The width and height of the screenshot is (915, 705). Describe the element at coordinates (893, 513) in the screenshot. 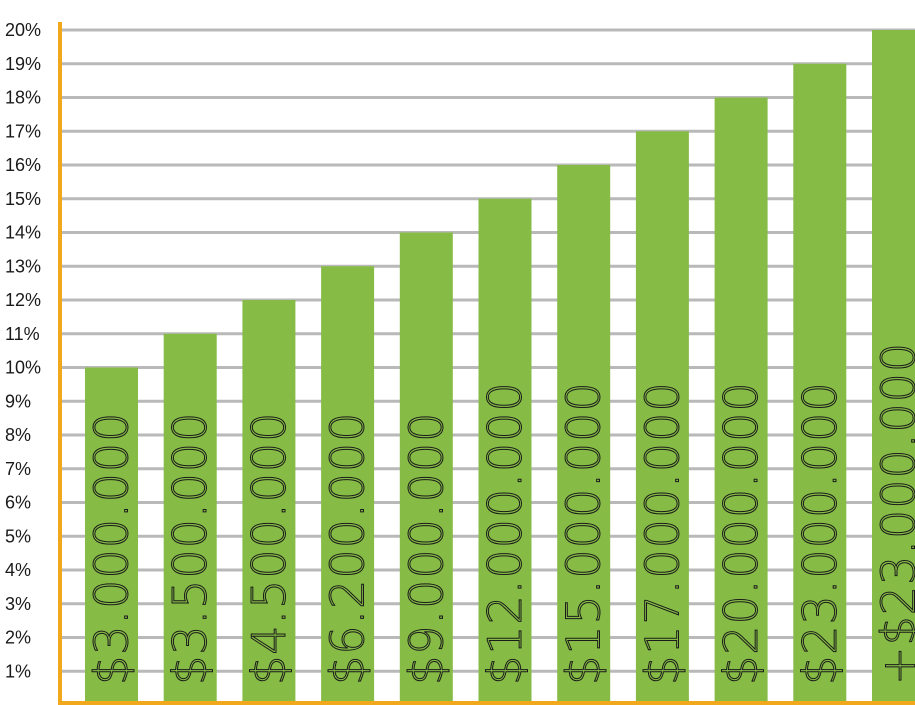

I see `bar-label: +$23.000.000` at that location.